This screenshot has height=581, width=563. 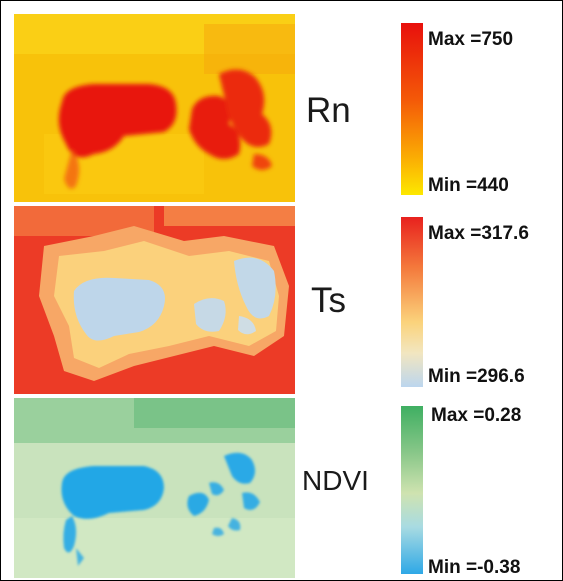 What do you see at coordinates (474, 567) in the screenshot?
I see `ndvi-min-label: Min =-0.38` at bounding box center [474, 567].